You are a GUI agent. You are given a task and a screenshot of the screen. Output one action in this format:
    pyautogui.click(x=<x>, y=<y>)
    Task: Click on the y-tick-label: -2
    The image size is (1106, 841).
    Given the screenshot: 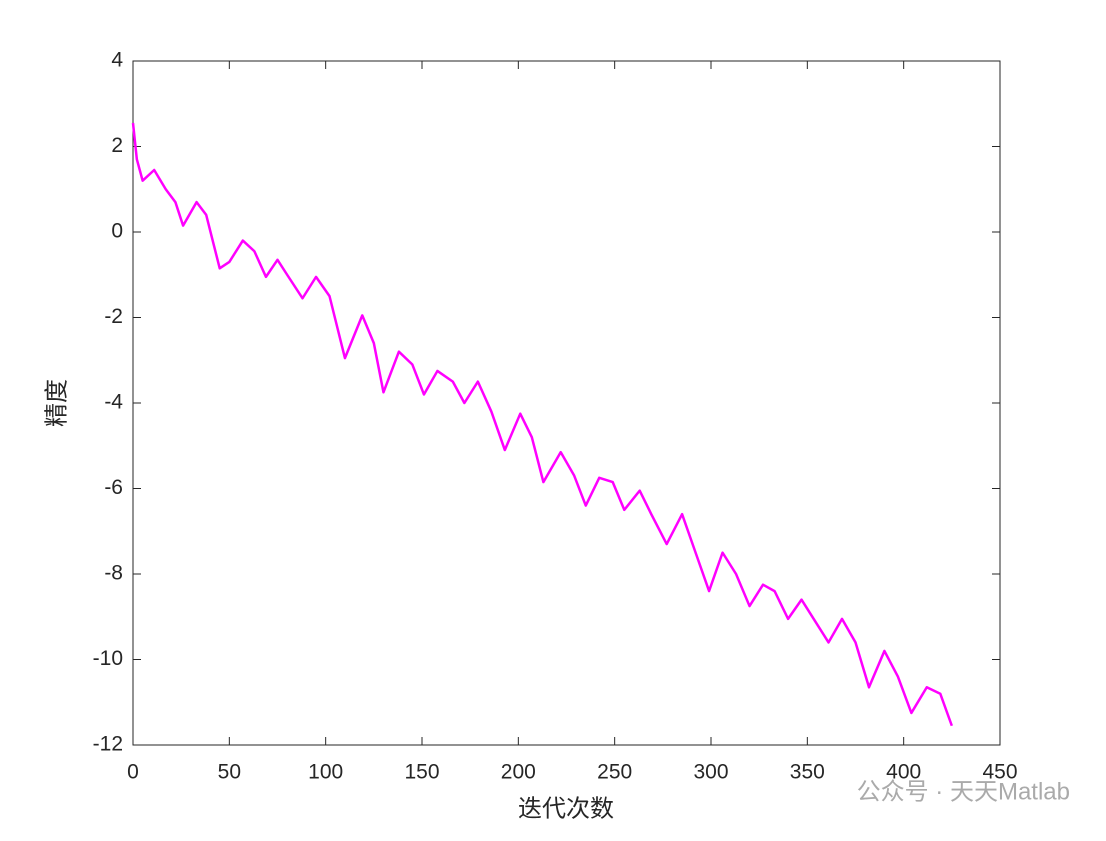 What is the action you would take?
    pyautogui.click(x=113, y=316)
    